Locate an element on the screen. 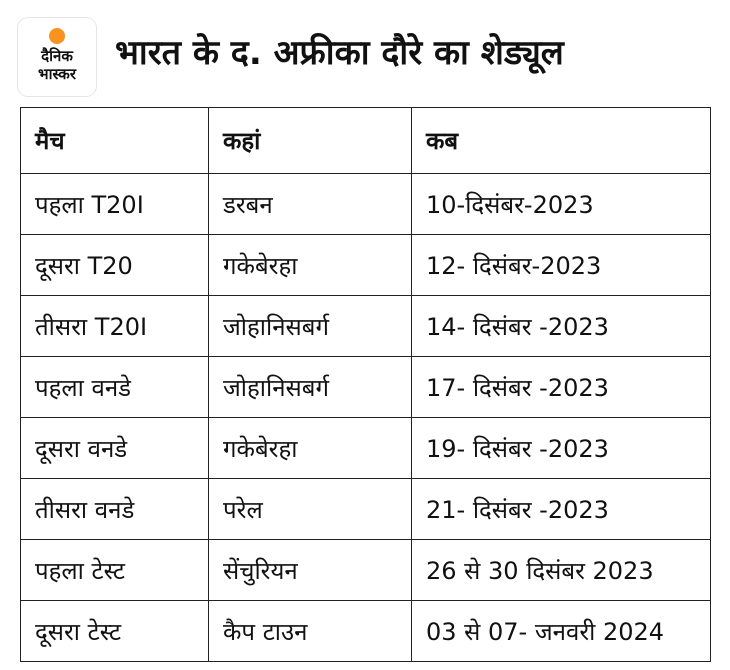  match-cell: तीसरा वनडे is located at coordinates (114, 509).